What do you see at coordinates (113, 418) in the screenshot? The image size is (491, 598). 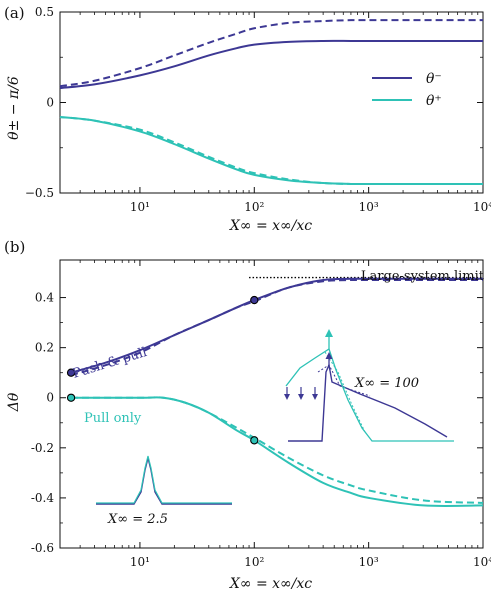 I see `pull-only-label: Pull only` at bounding box center [113, 418].